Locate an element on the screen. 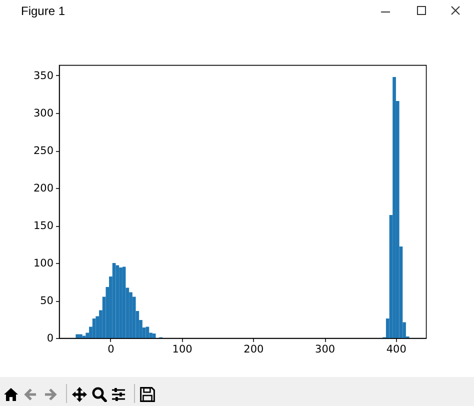  x-tick-label: 0 is located at coordinates (111, 350).